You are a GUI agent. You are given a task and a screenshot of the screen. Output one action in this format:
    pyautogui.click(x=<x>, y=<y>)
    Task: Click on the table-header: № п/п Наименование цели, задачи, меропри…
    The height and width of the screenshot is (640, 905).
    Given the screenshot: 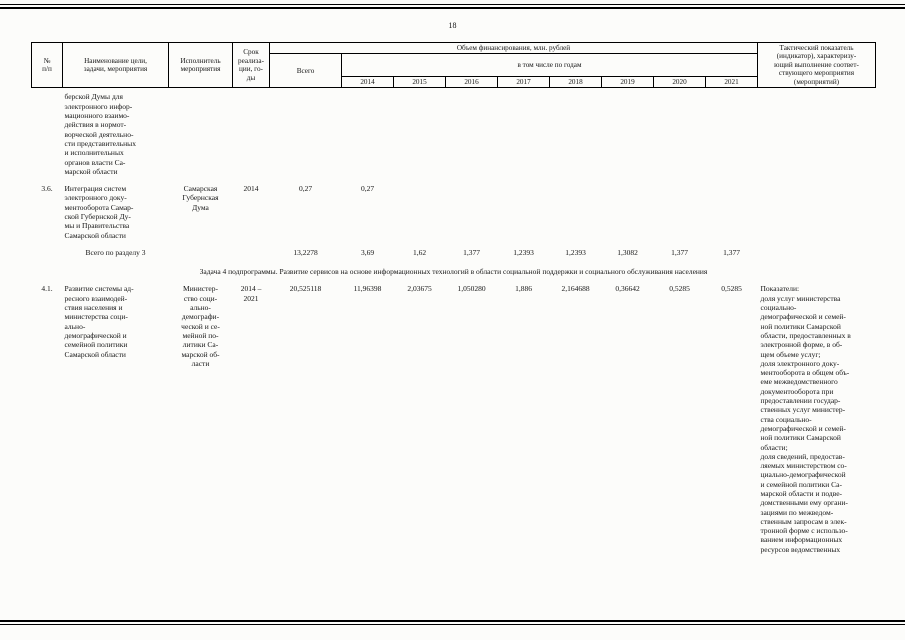 What is the action you would take?
    pyautogui.click(x=453, y=65)
    